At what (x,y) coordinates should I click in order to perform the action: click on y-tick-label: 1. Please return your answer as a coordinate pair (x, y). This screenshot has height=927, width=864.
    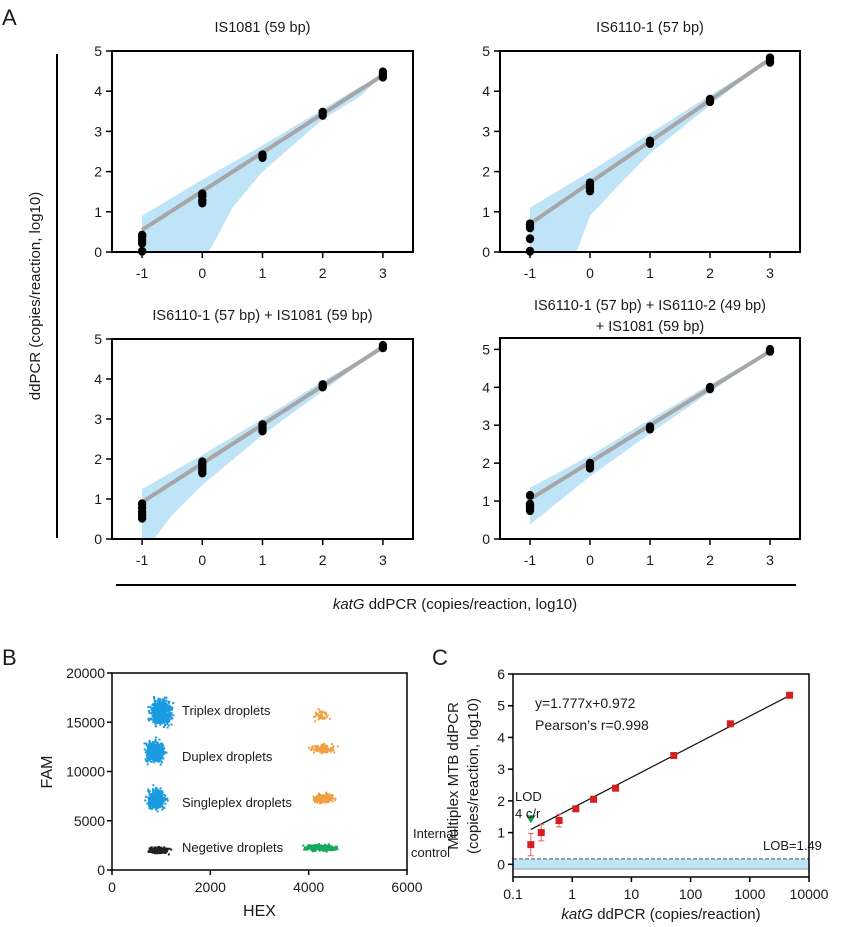
    Looking at the image, I should click on (486, 212).